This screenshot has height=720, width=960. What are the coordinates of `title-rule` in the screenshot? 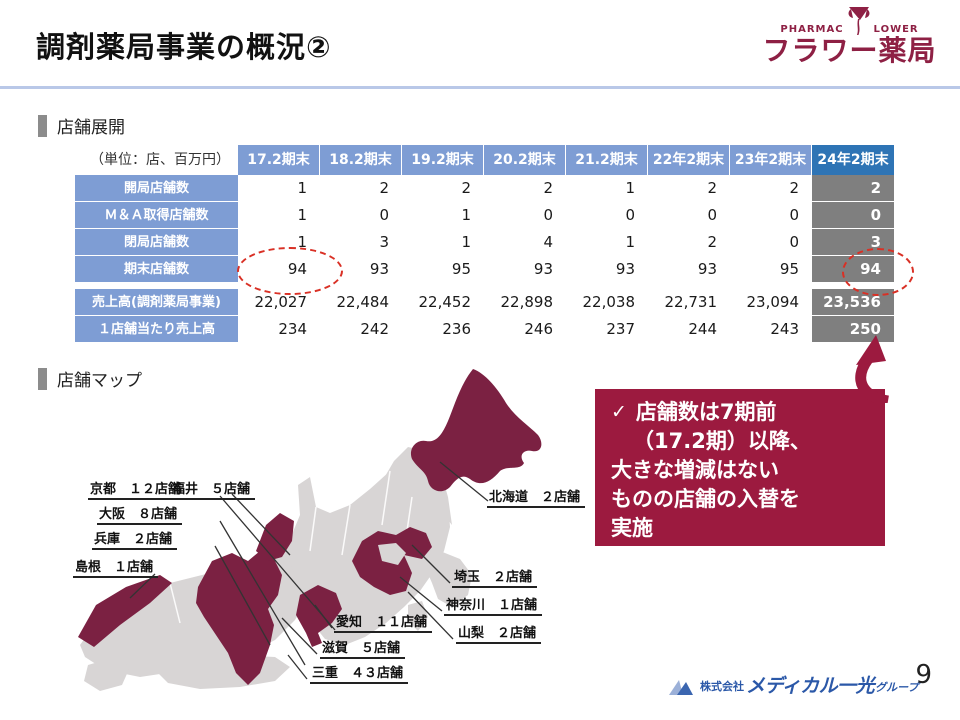 It's located at (480, 87).